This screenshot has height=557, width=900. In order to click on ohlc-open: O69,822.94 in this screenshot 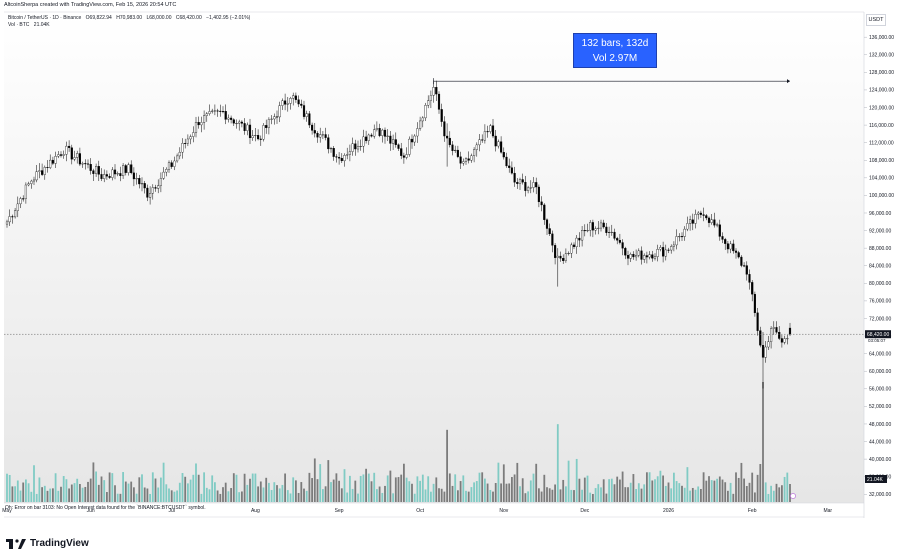, I will do `click(98, 18)`.